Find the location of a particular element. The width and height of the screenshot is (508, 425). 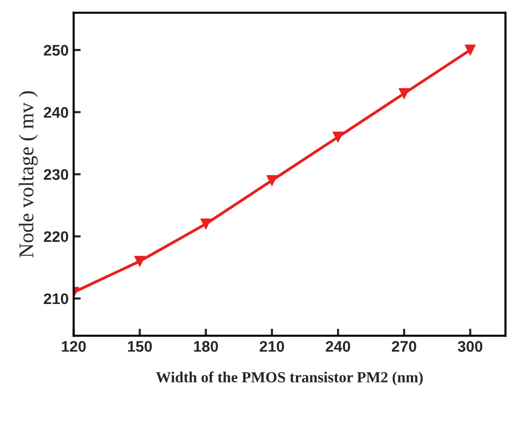

y-tick-label: 240 is located at coordinates (56, 112).